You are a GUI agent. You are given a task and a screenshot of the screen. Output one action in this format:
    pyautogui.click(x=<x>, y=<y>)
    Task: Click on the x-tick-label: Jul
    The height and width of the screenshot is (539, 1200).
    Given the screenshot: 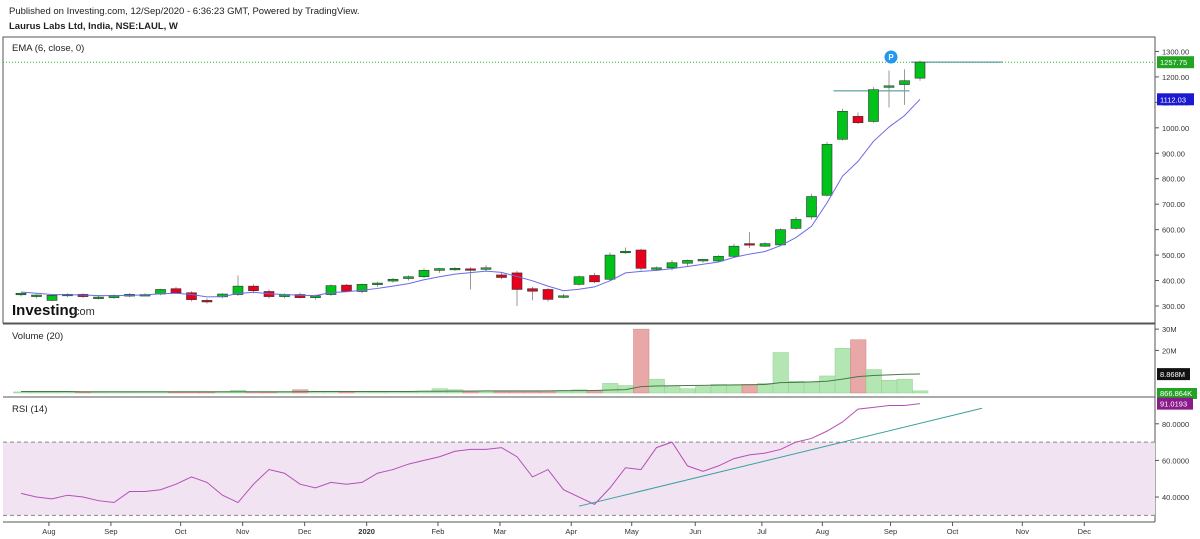 What is the action you would take?
    pyautogui.click(x=762, y=531)
    